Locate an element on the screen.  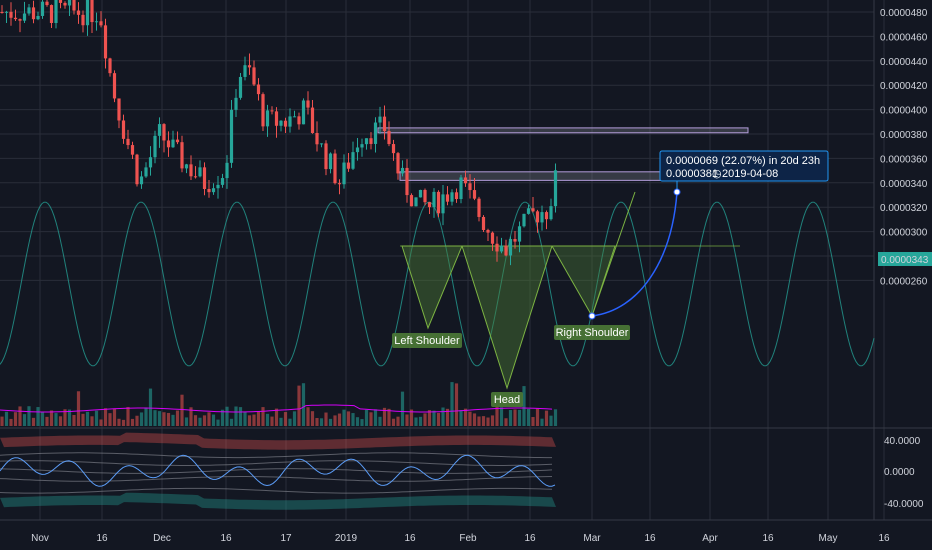
svg-text: 0.0000343 is located at coordinates (905, 260).